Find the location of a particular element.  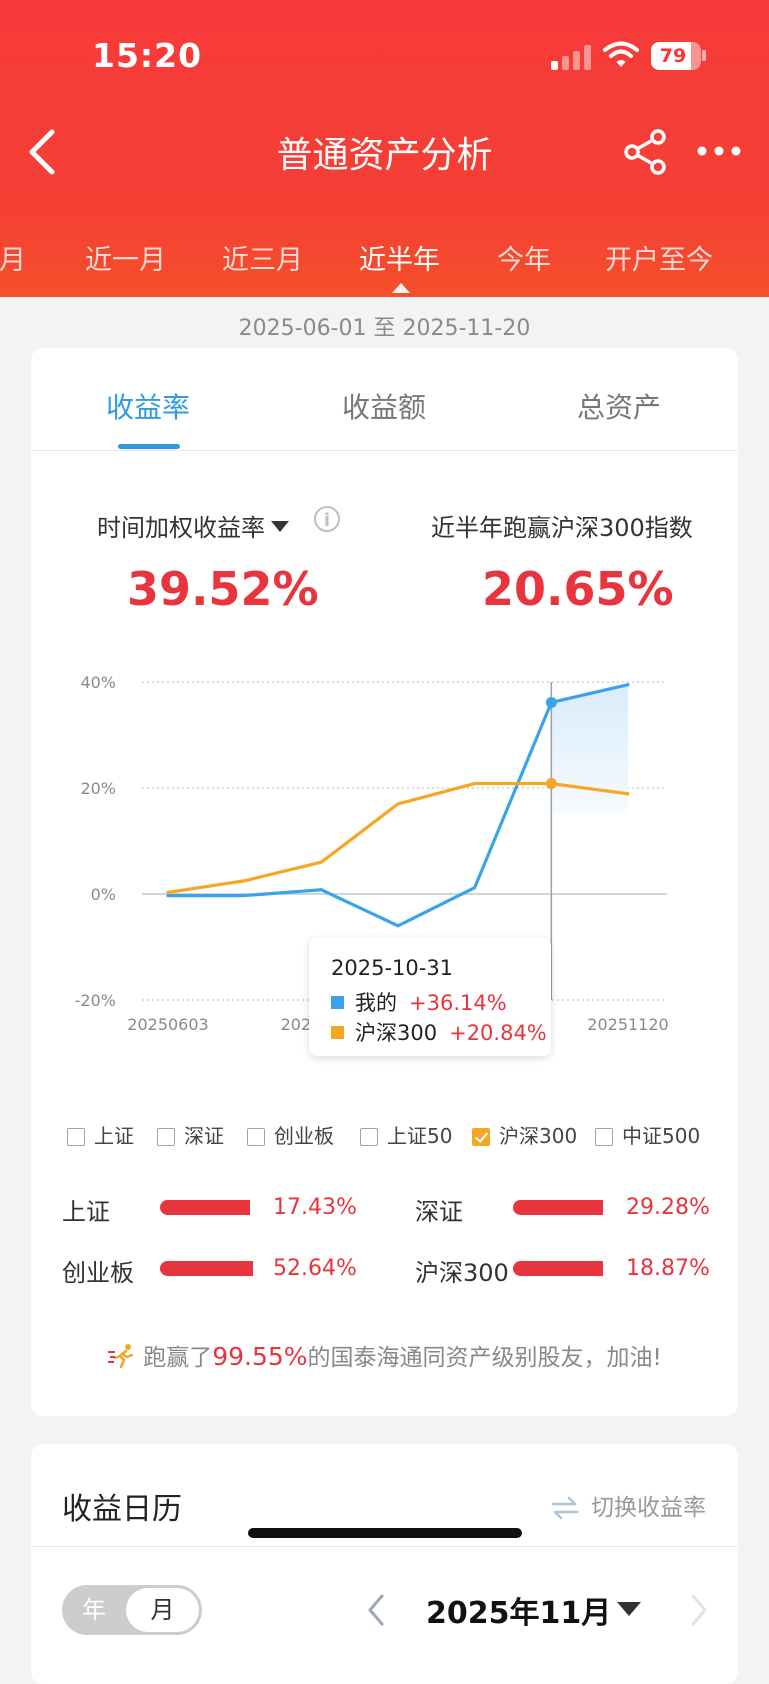

index-legend: 上证 深证 创业板 上证50 沪深300 中证500 is located at coordinates (397, 1137).